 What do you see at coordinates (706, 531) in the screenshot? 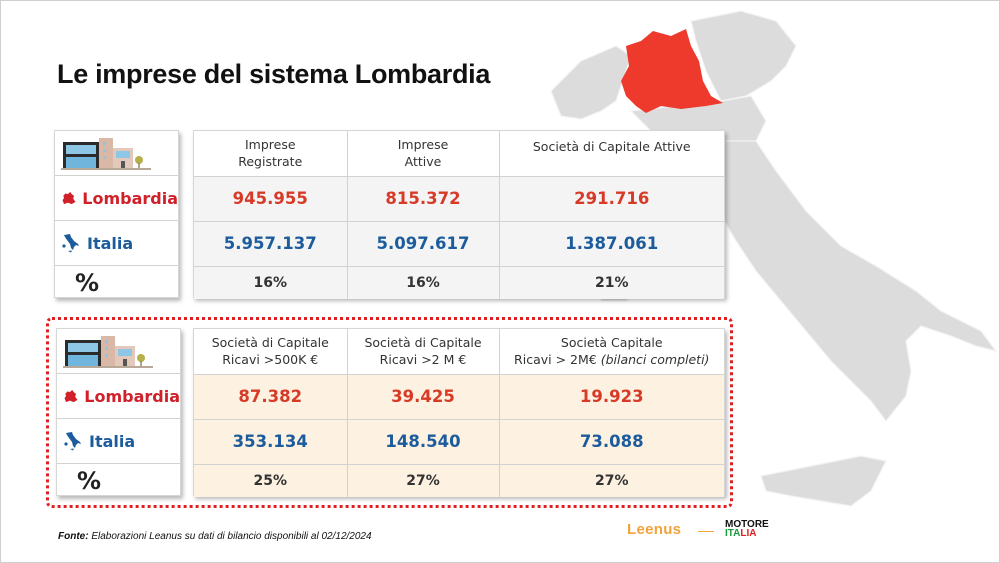
I see `logo-separator` at bounding box center [706, 531].